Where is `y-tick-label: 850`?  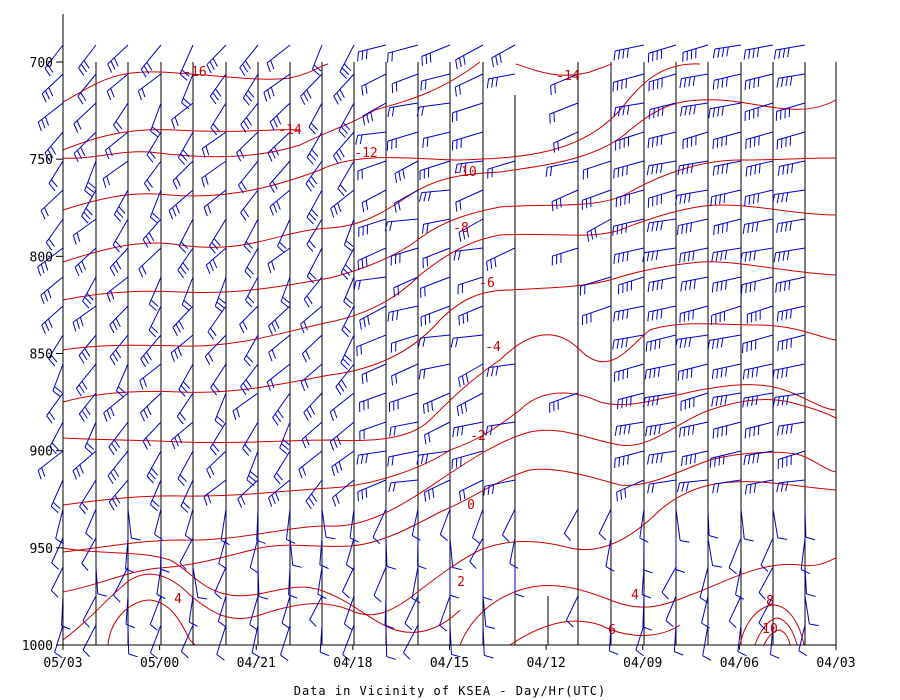
y-tick-label: 850 is located at coordinates (41, 355).